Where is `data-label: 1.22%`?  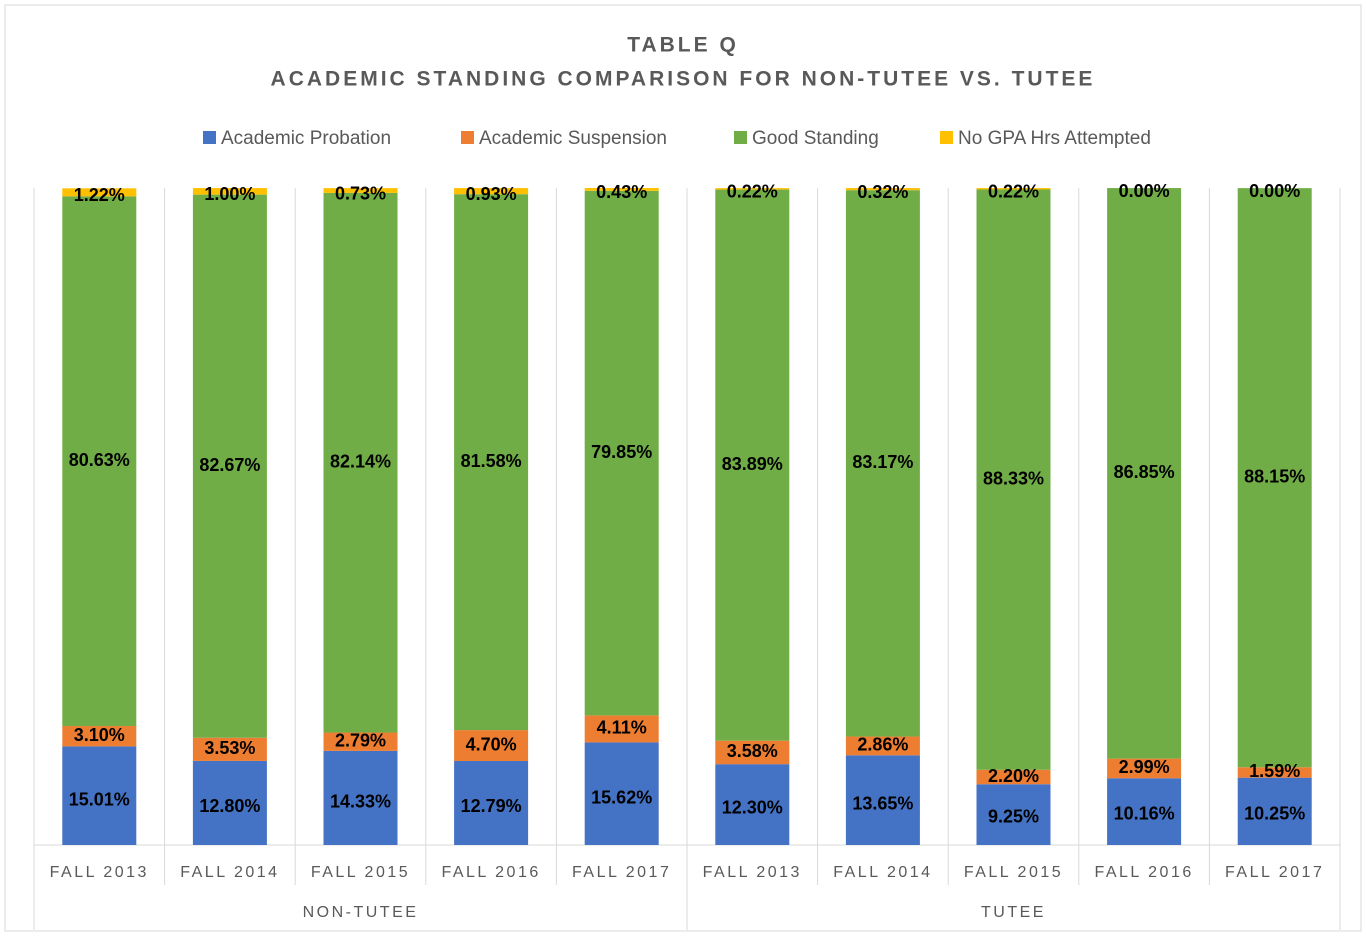
data-label: 1.22% is located at coordinates (99, 195).